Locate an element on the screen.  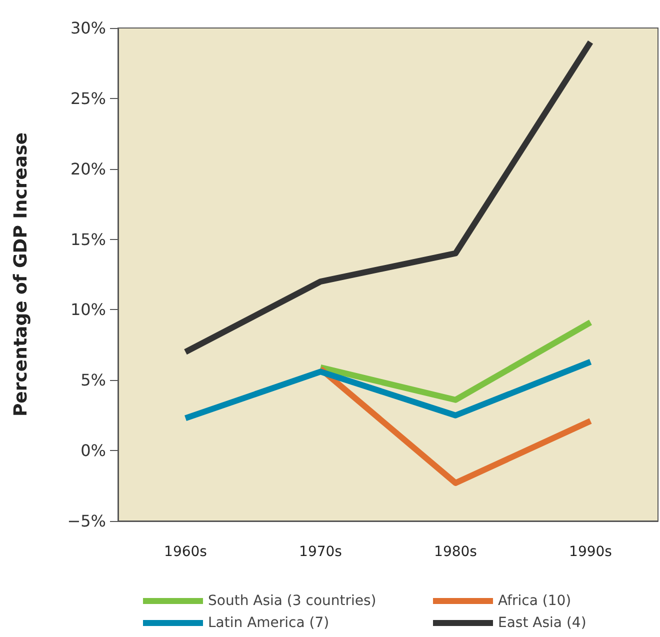
y-tick-label: 20% is located at coordinates (88, 168).